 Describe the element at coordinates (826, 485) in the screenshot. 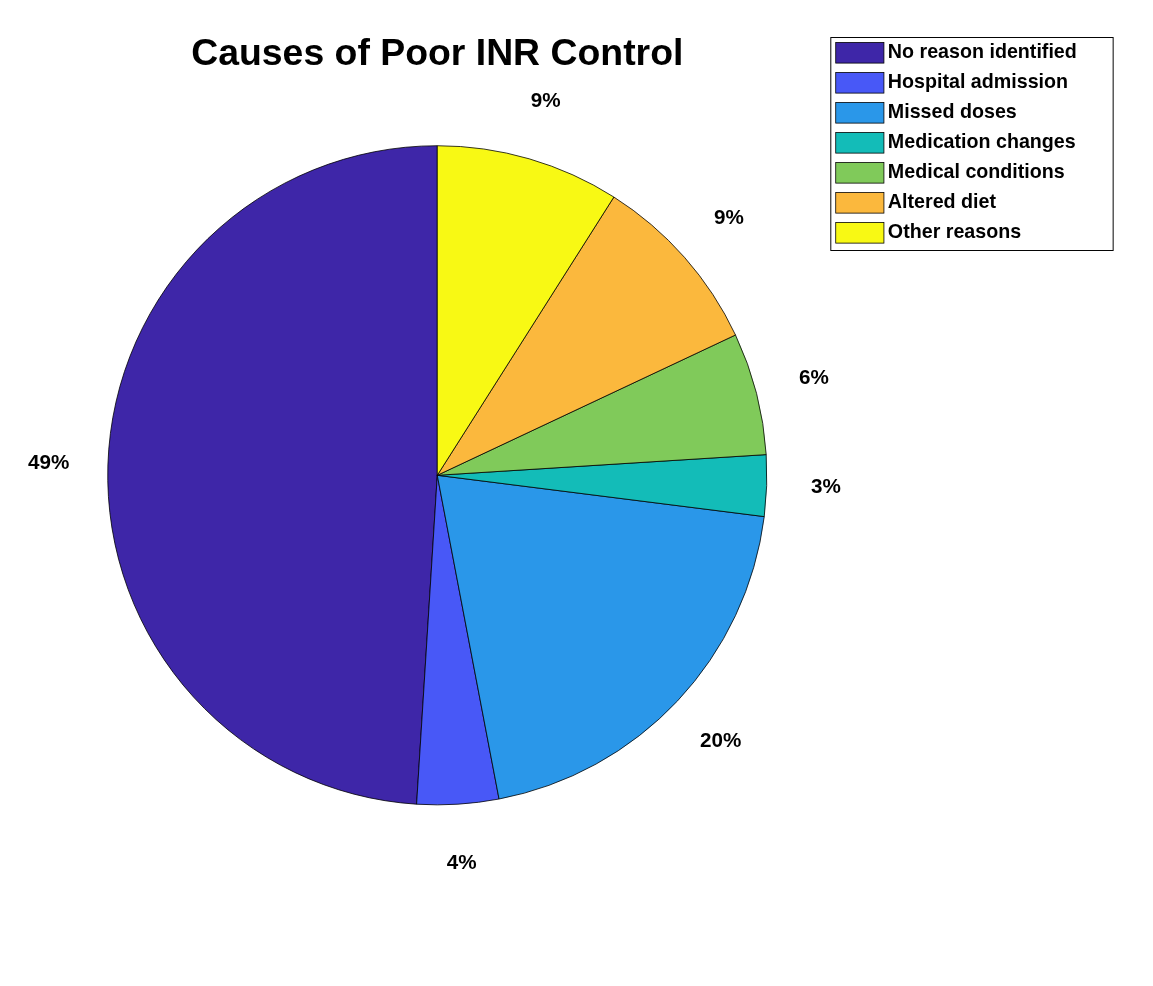

I see `data-label: 3%` at that location.